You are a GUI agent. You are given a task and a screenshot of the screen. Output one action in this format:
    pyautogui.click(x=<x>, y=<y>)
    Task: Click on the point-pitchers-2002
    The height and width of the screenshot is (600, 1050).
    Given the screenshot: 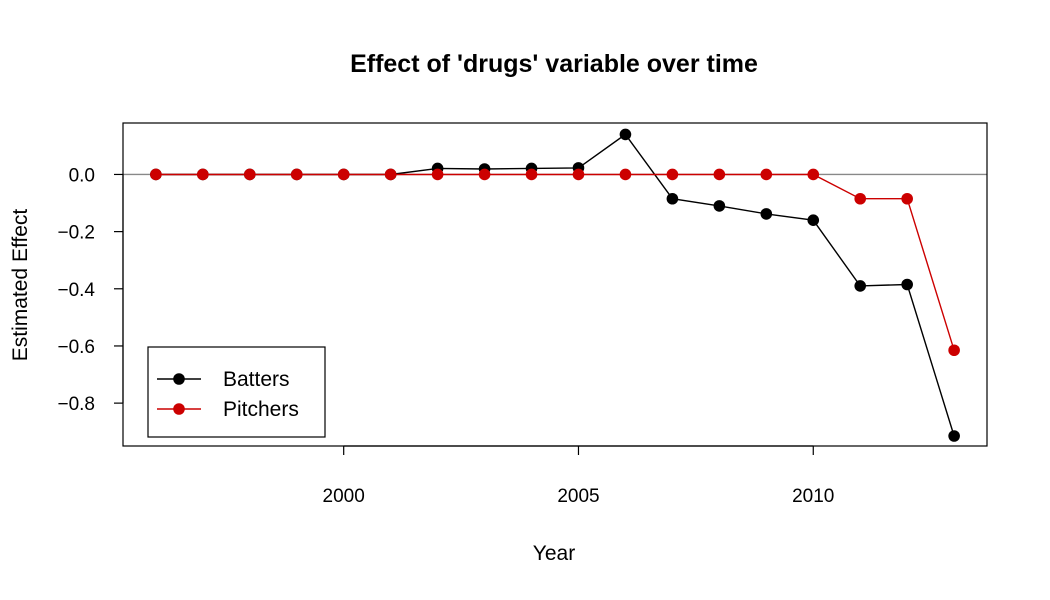 What is the action you would take?
    pyautogui.click(x=437, y=174)
    